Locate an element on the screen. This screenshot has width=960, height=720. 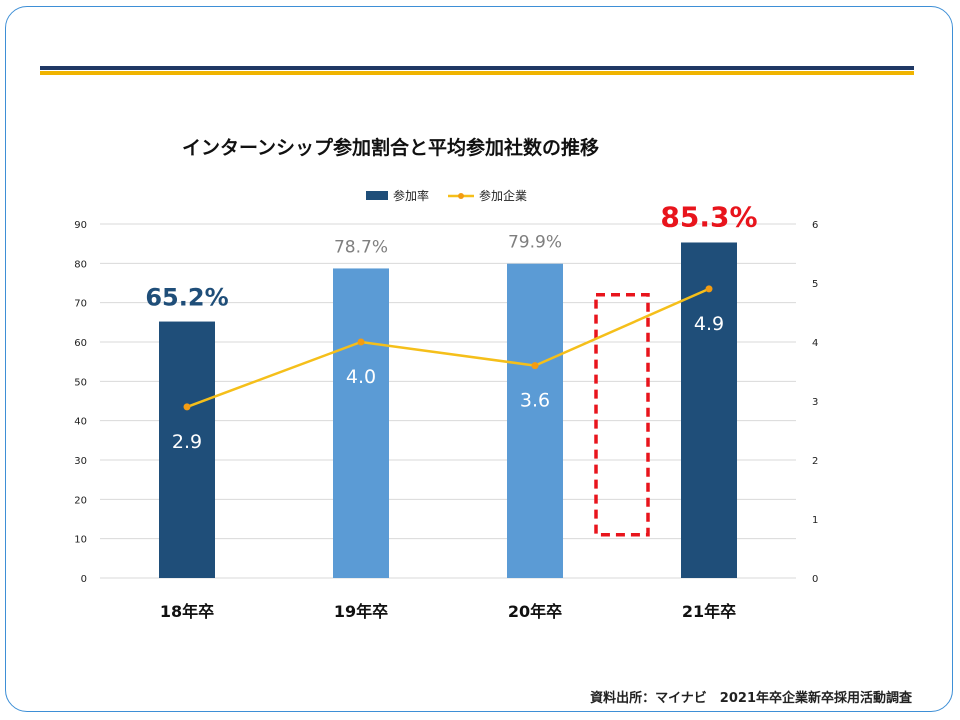
y-left-tick-label: 80 is located at coordinates (80, 264).